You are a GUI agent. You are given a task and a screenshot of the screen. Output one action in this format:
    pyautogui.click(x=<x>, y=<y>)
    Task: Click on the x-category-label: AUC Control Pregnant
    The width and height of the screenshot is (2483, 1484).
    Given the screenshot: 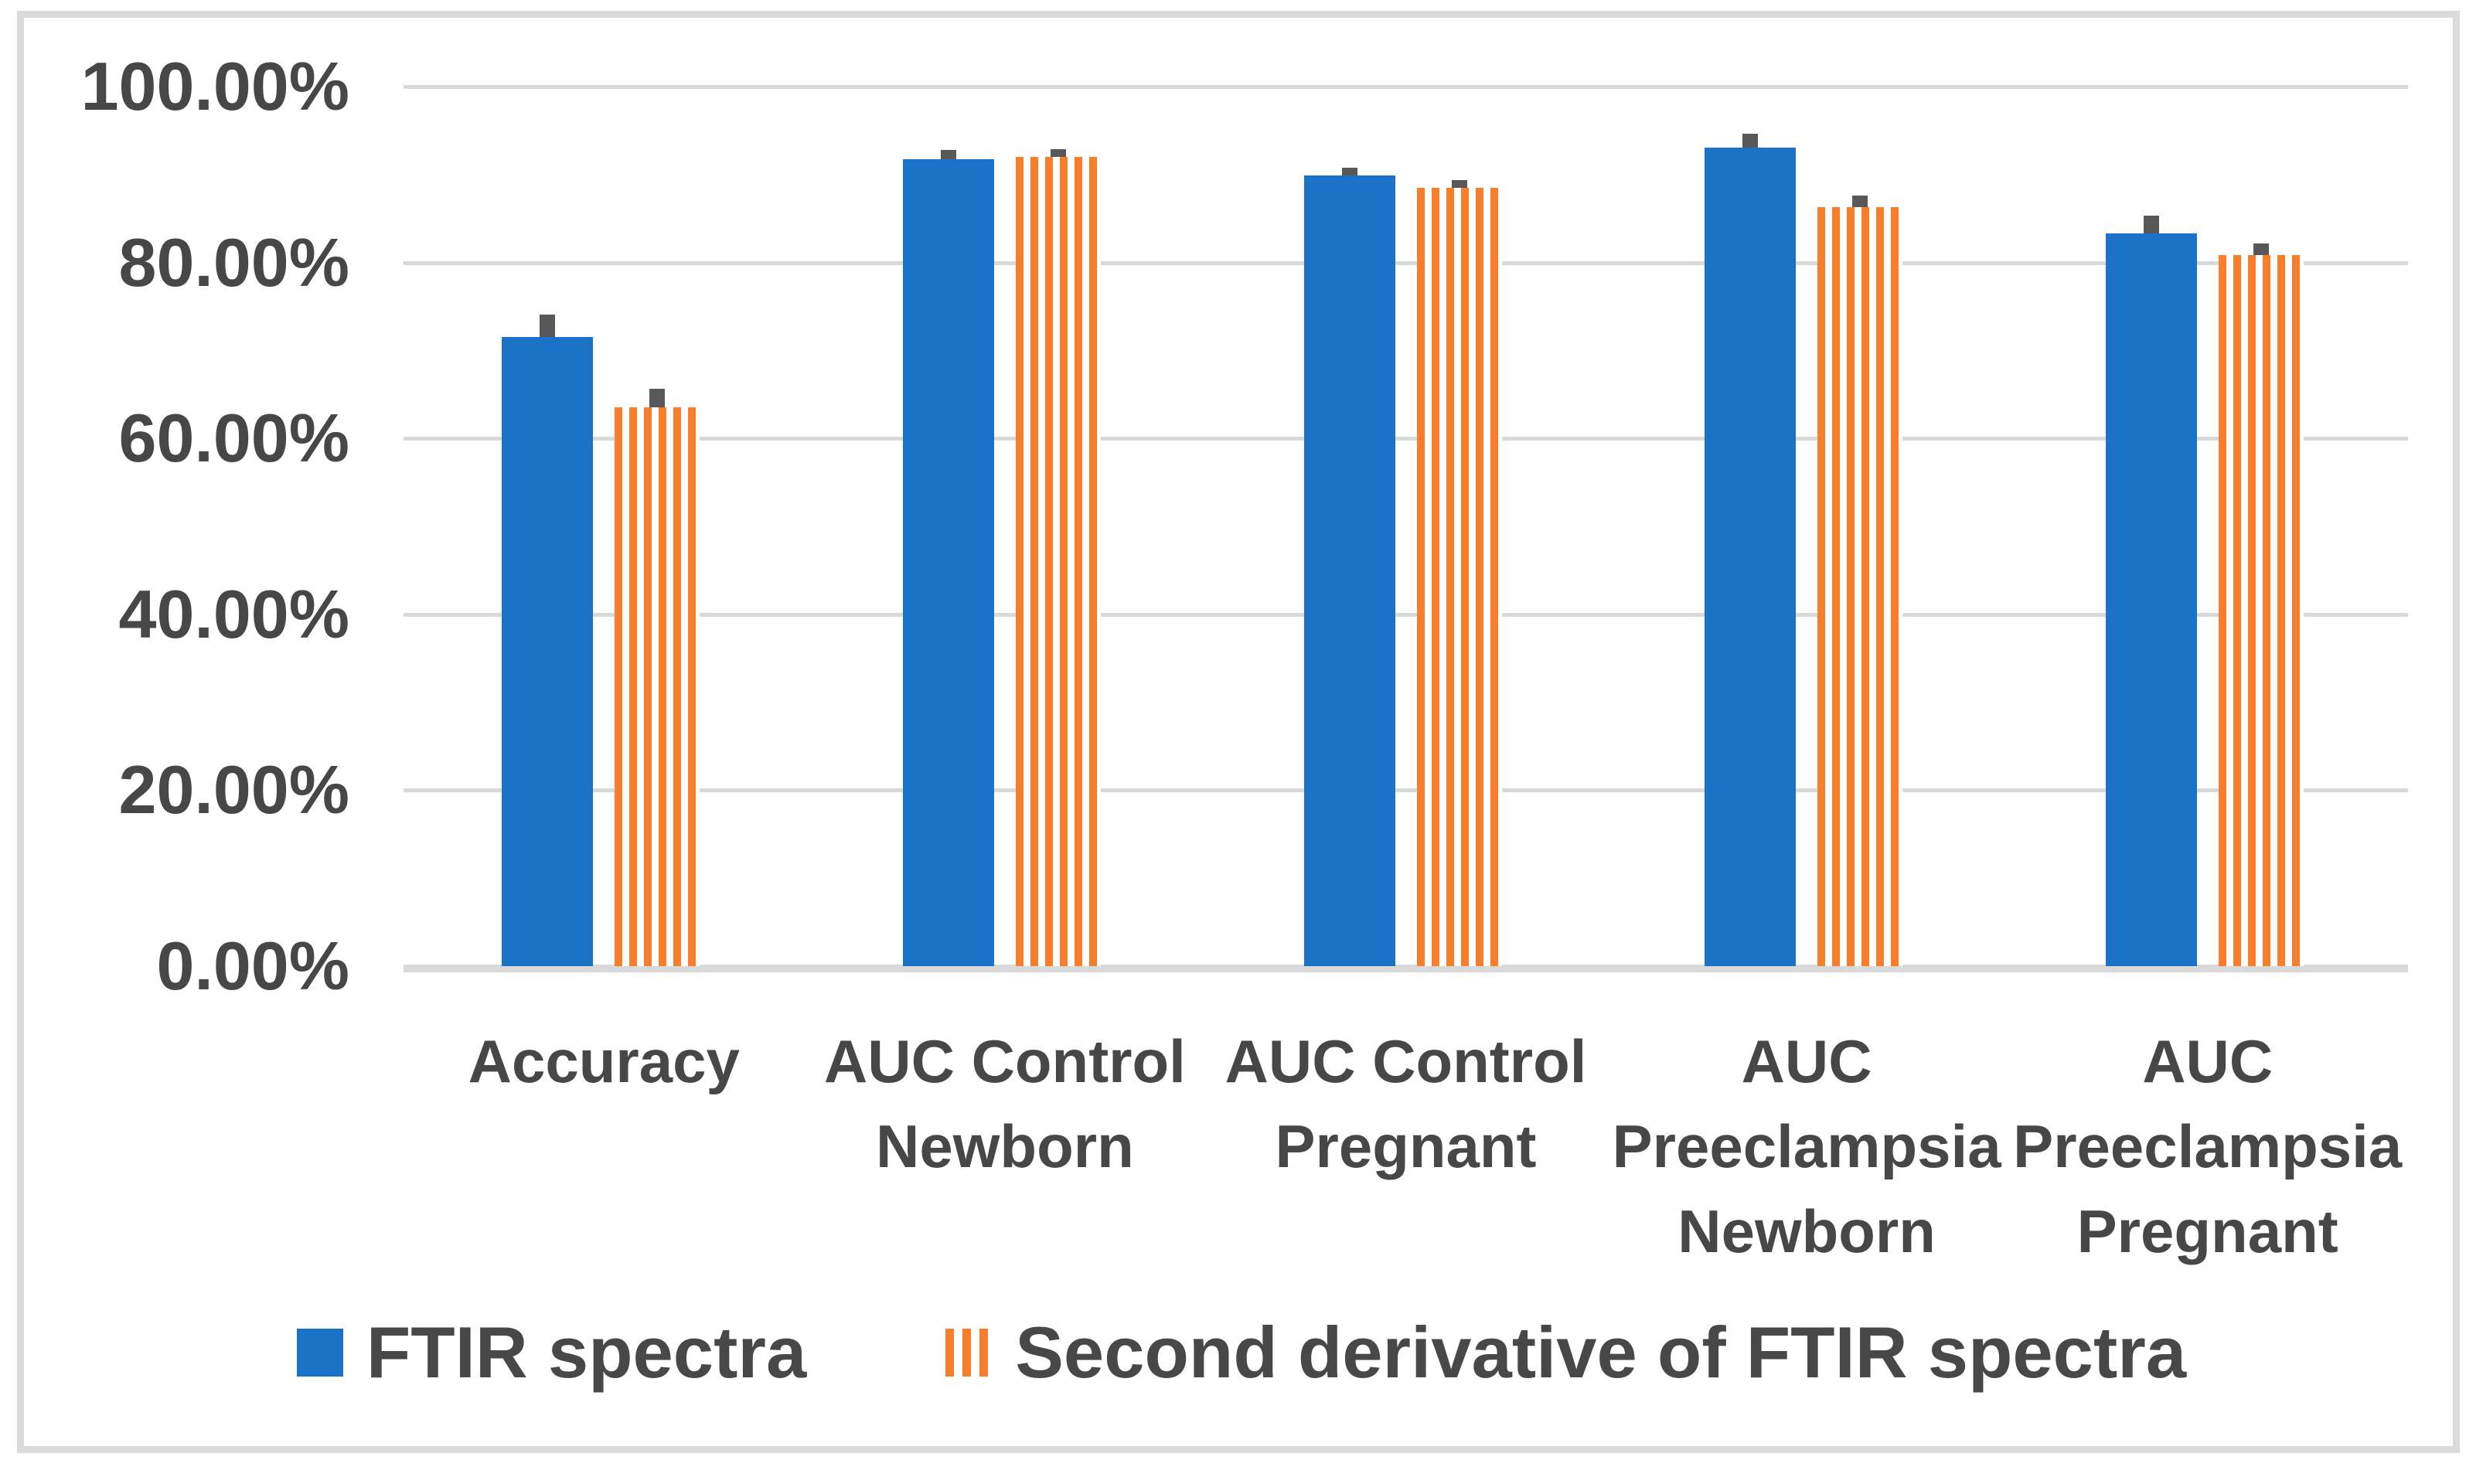 What is the action you would take?
    pyautogui.click(x=1405, y=1103)
    